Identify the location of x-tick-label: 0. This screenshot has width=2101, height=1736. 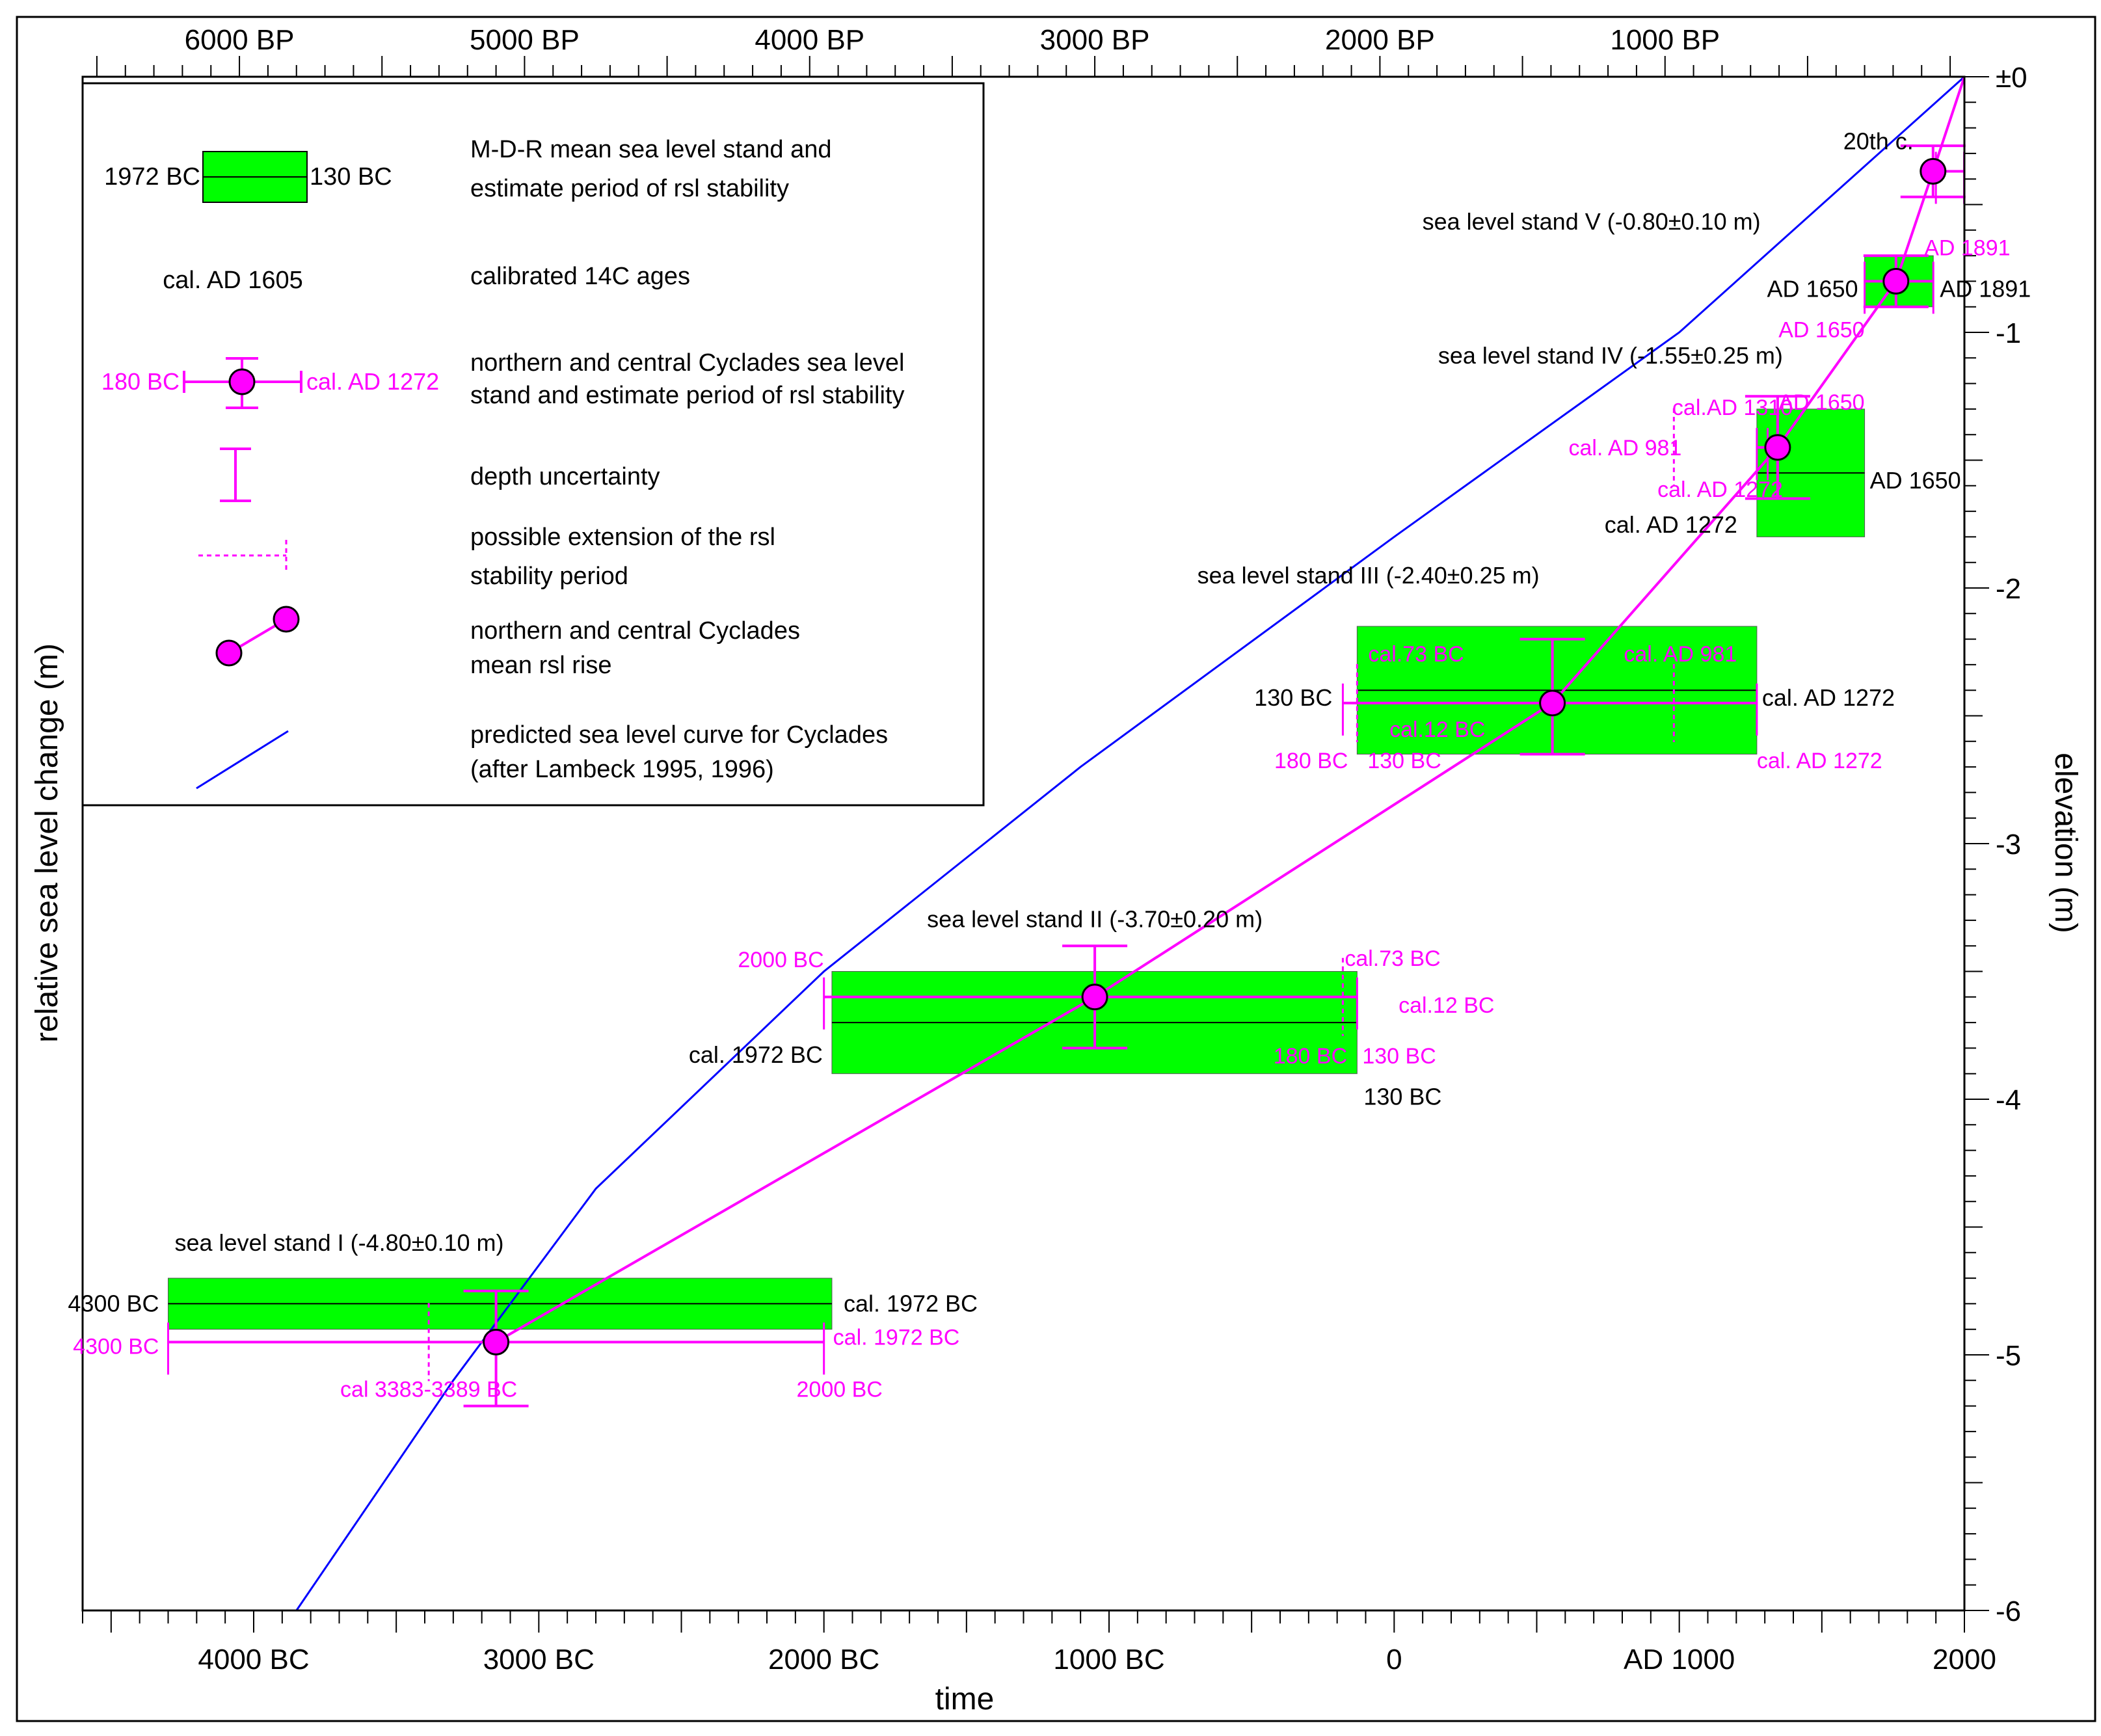
(1394, 1660).